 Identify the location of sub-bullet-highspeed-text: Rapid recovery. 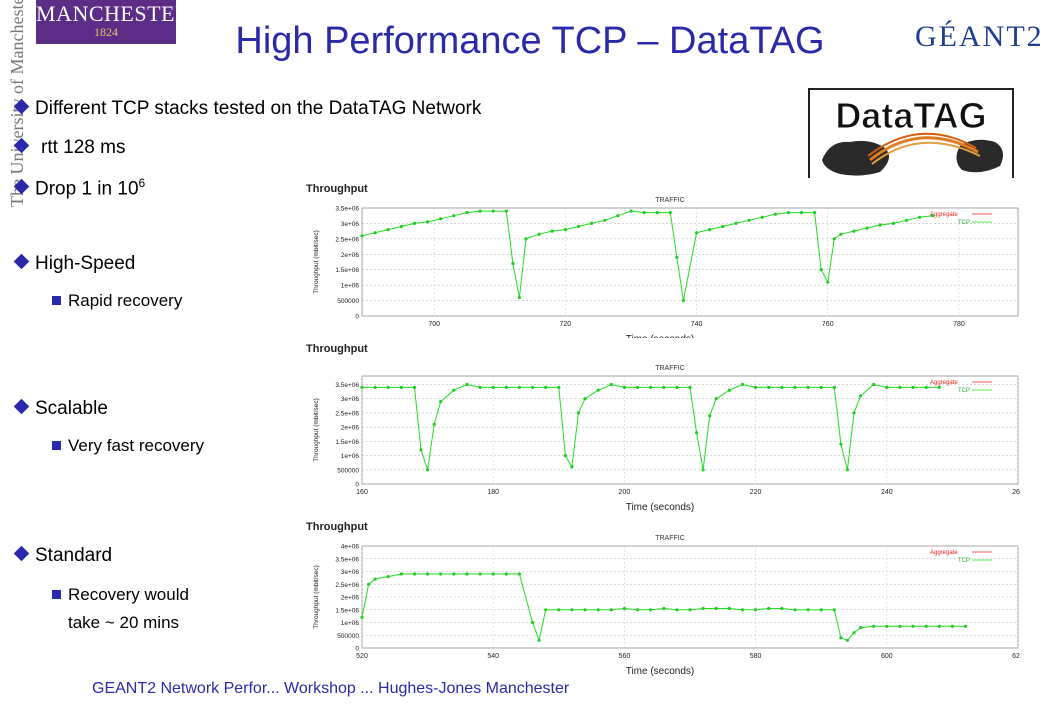
(125, 300).